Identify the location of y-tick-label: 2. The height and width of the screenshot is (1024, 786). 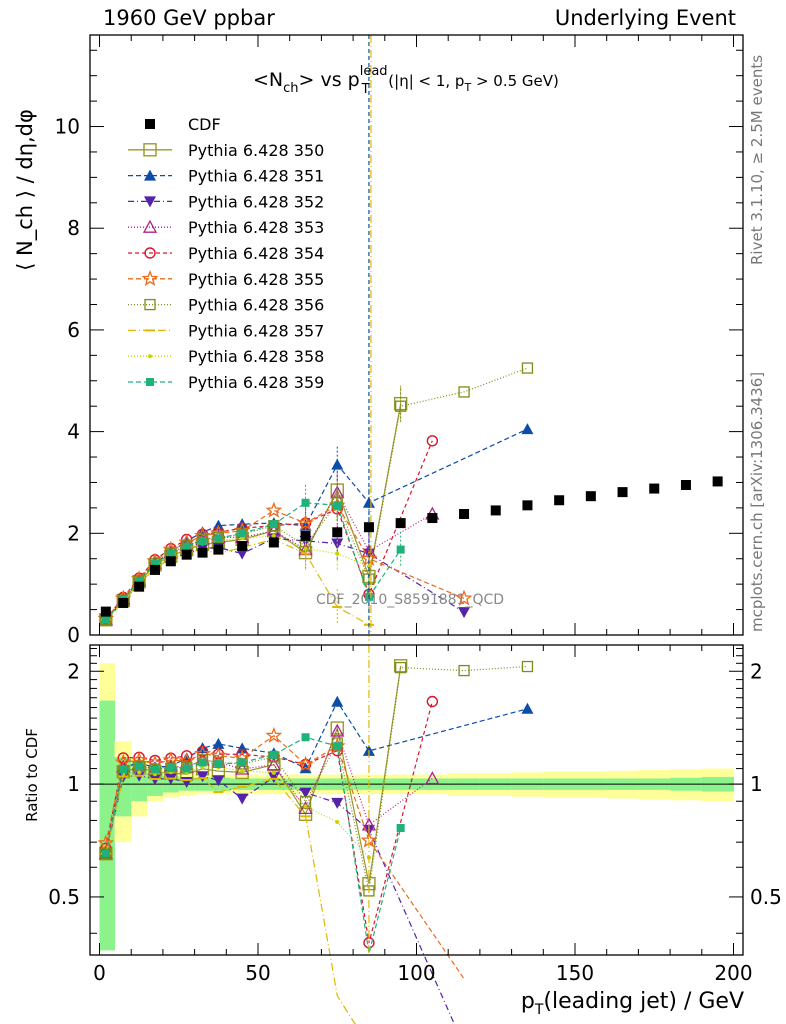
(73, 533).